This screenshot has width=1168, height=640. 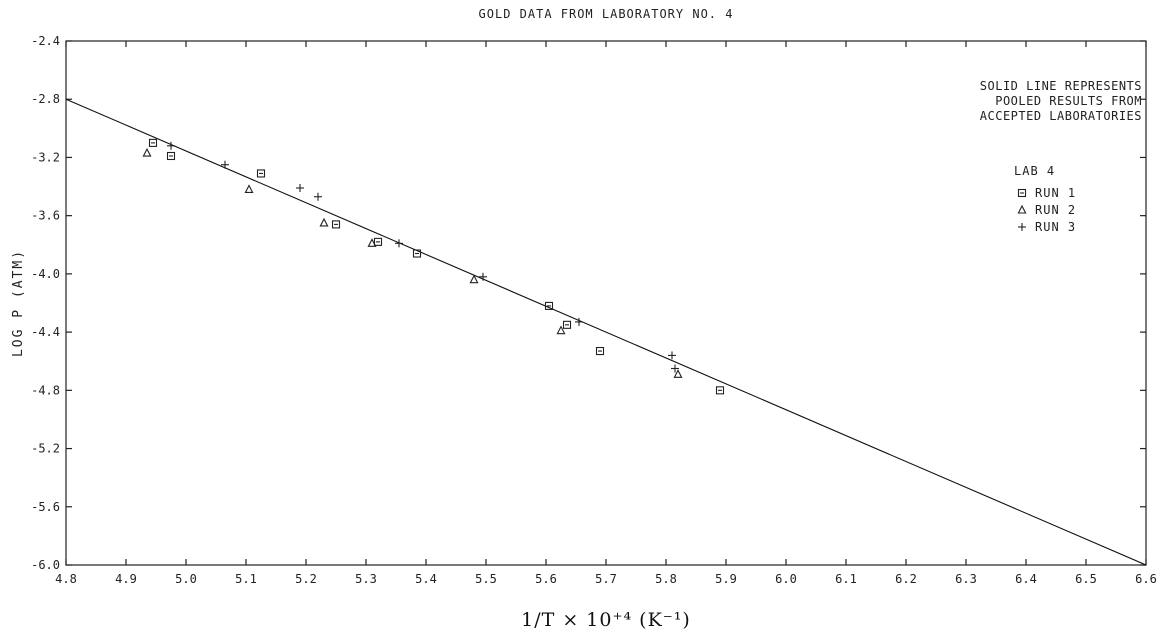 What do you see at coordinates (846, 579) in the screenshot?
I see `x-tick-label: 6.1` at bounding box center [846, 579].